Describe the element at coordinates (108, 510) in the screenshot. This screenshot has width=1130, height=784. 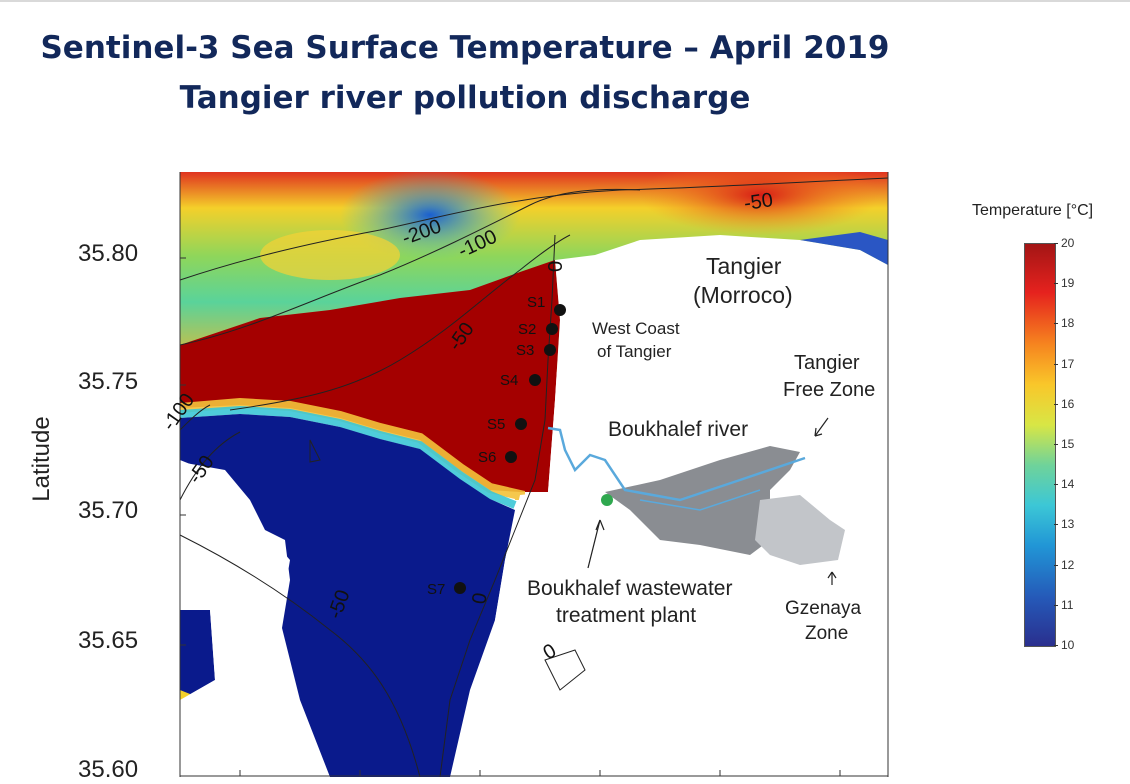
I see `lat-tick: 35.70` at that location.